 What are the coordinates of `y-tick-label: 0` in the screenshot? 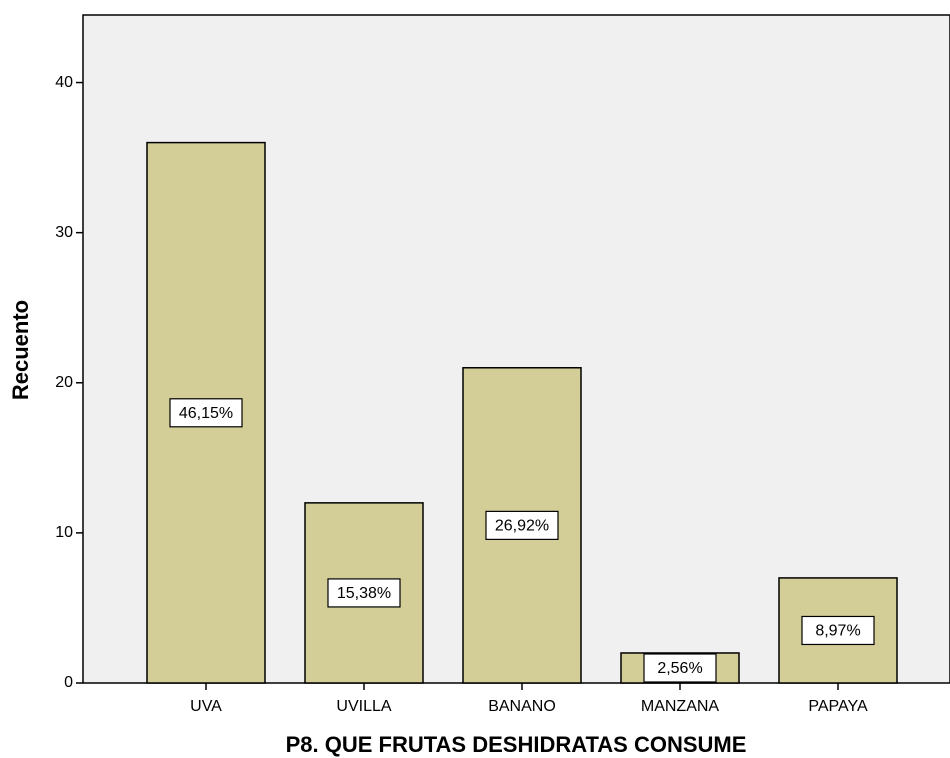 It's located at (68, 682).